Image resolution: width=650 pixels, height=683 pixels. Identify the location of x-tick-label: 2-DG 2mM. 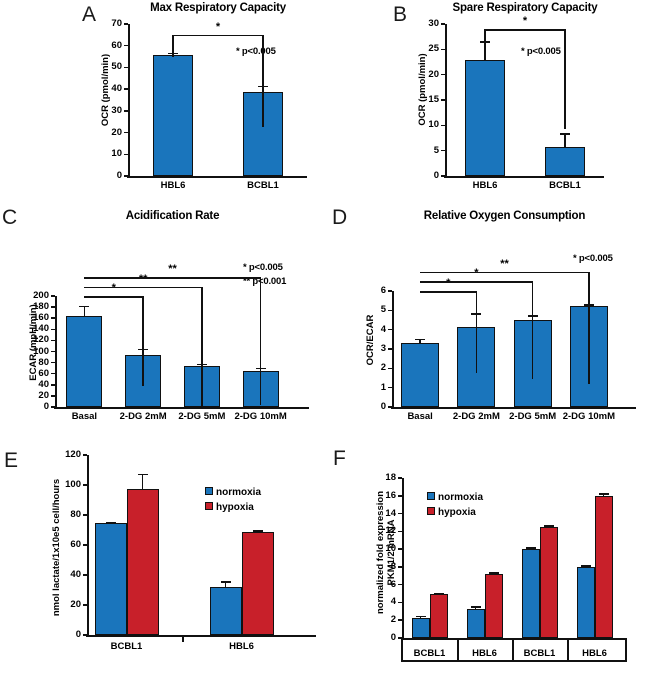
(143, 416).